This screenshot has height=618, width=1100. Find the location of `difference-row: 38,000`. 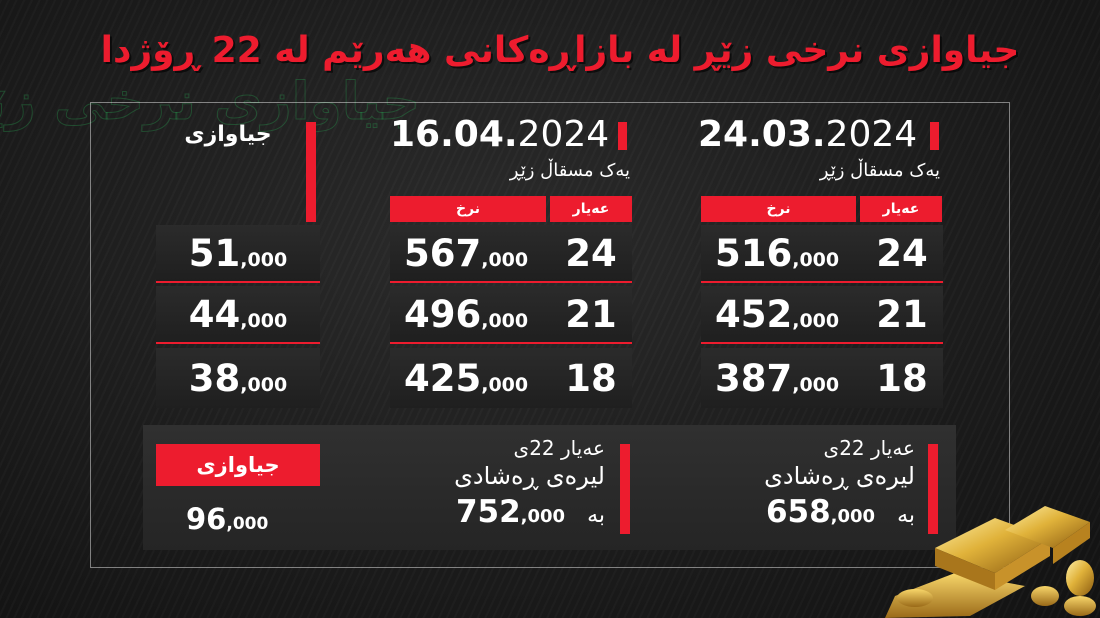

difference-row: 38,000 is located at coordinates (238, 378).